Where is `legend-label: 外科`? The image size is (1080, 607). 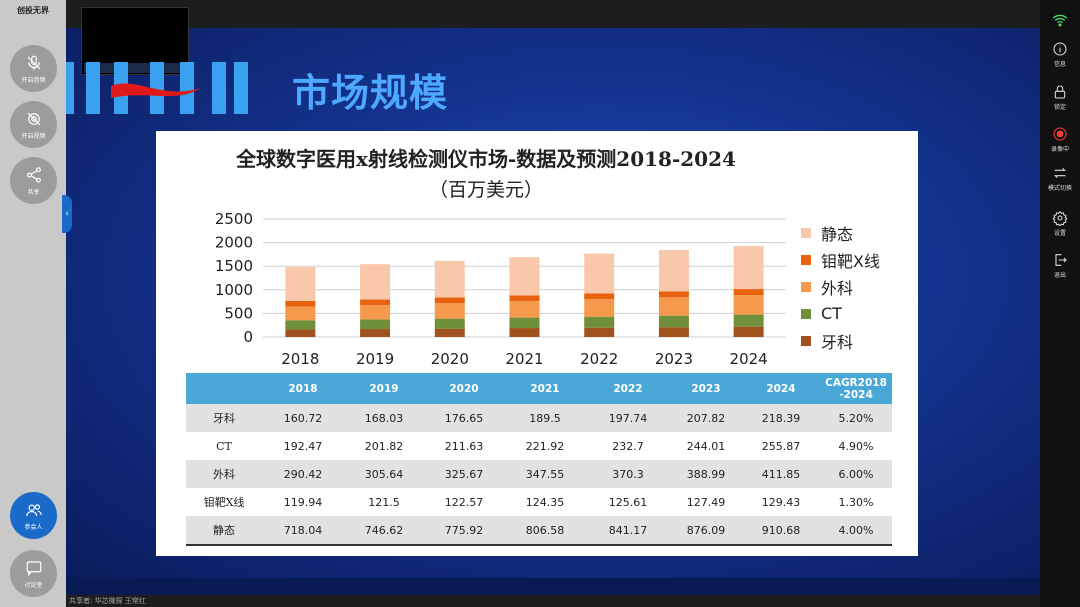 legend-label: 外科 is located at coordinates (837, 288).